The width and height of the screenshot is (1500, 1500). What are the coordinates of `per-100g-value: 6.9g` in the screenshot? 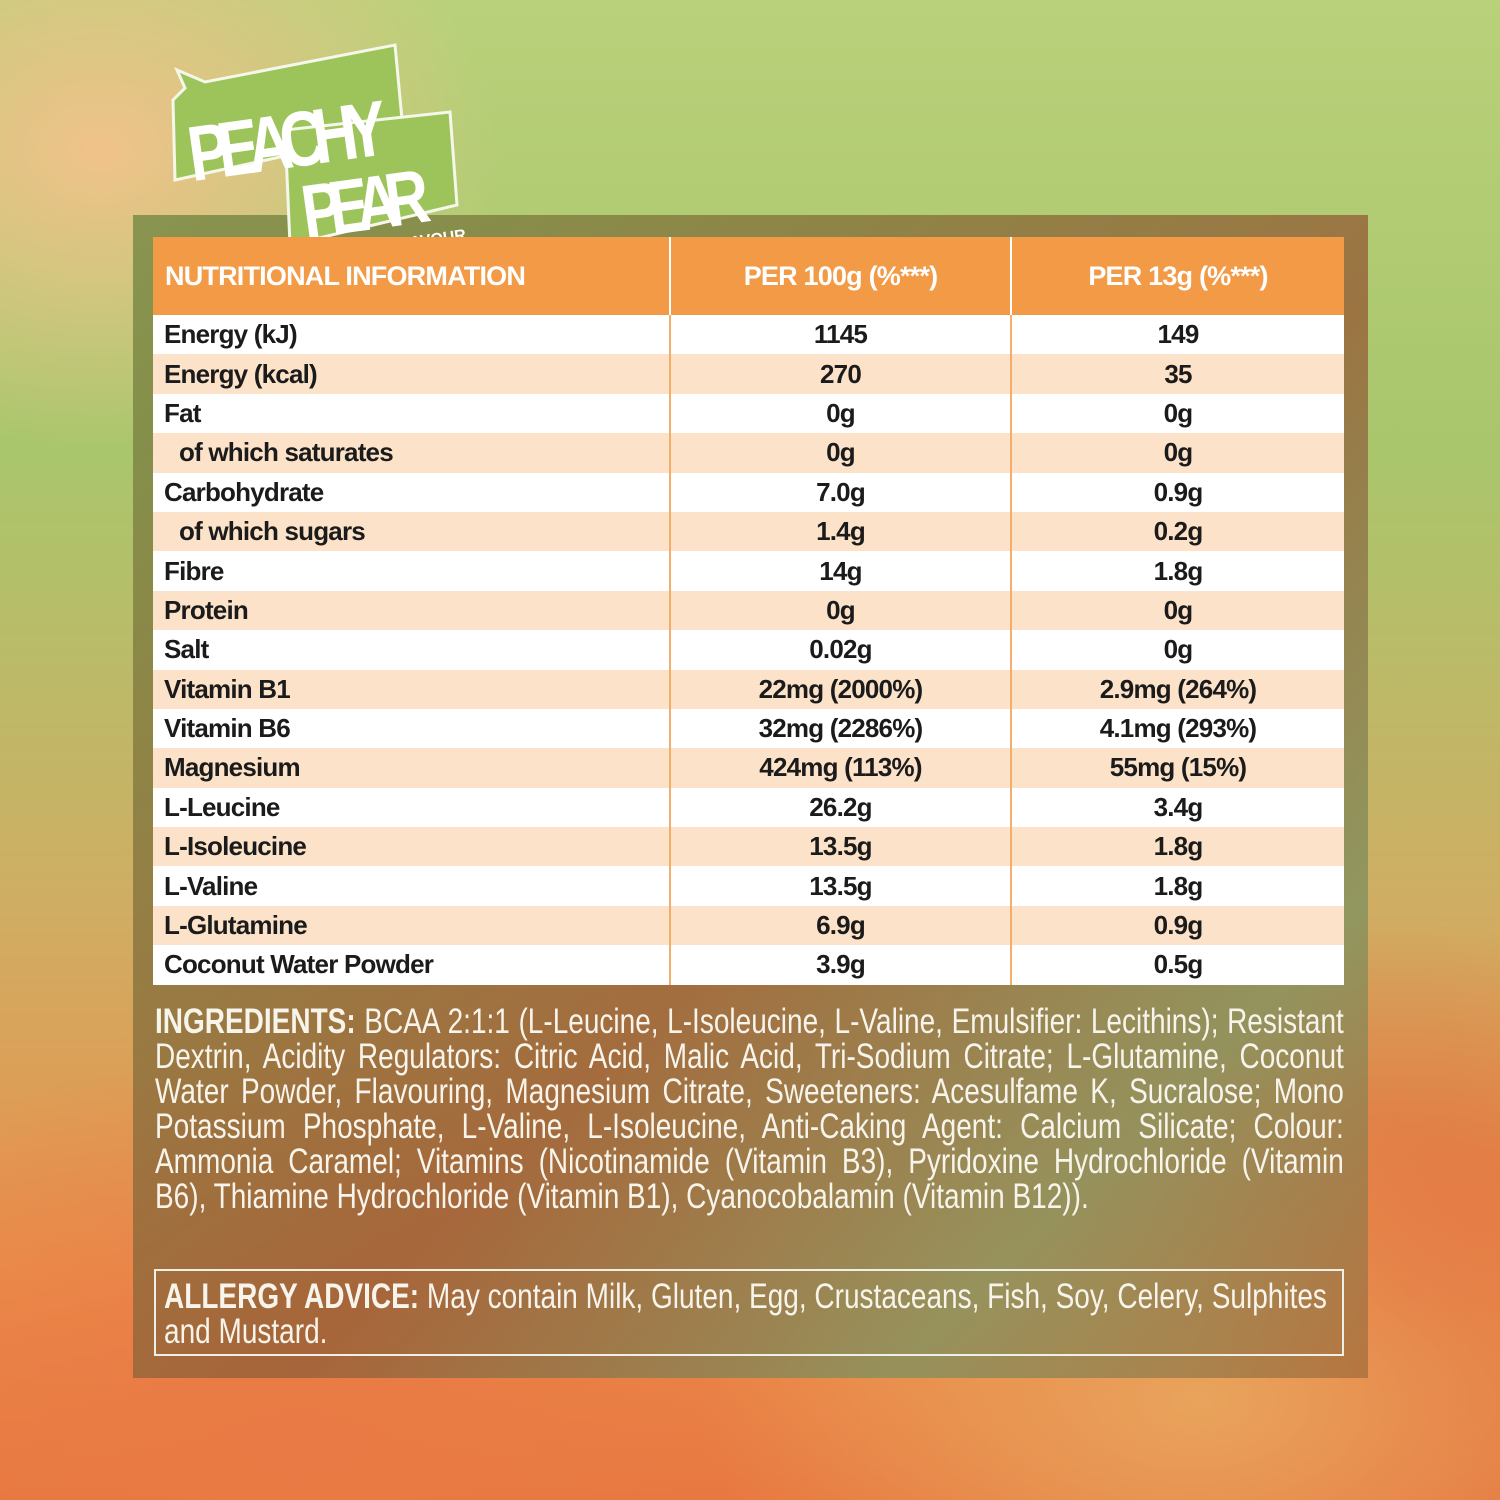 It's located at (840, 925).